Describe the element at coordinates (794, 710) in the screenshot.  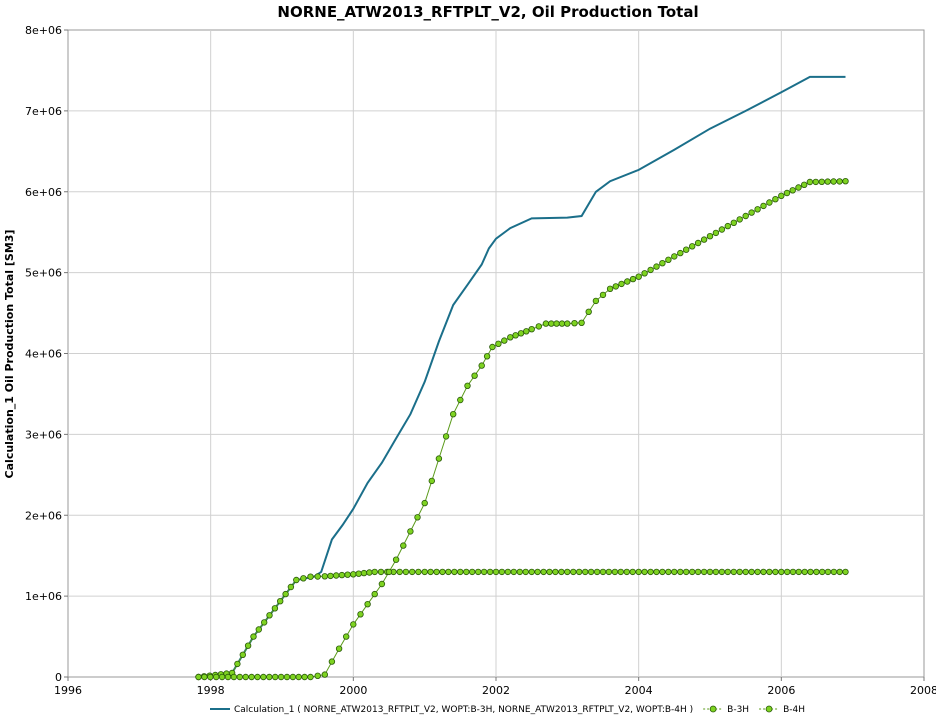
I see `legend-label: B-4H` at that location.